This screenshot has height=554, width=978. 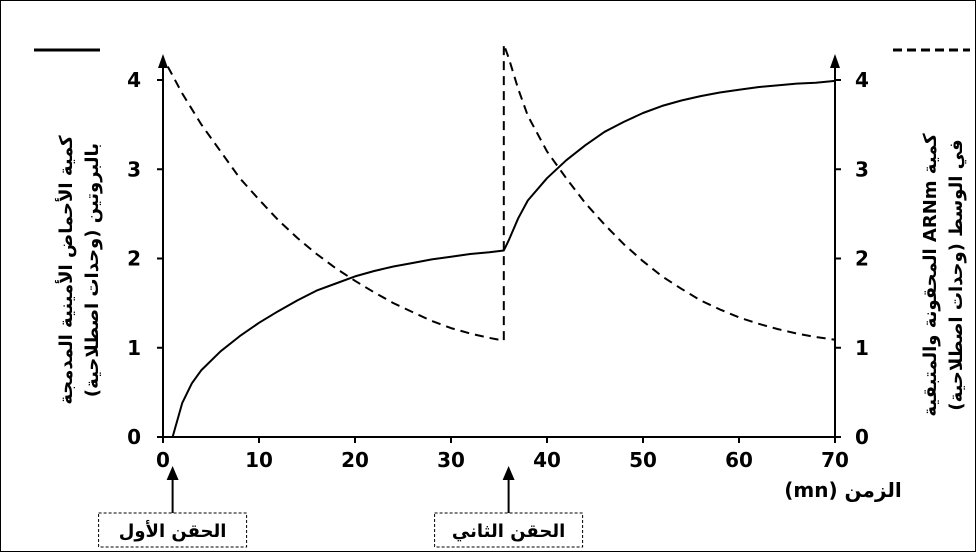 What do you see at coordinates (134, 80) in the screenshot?
I see `y-left-tick-label: 4` at bounding box center [134, 80].